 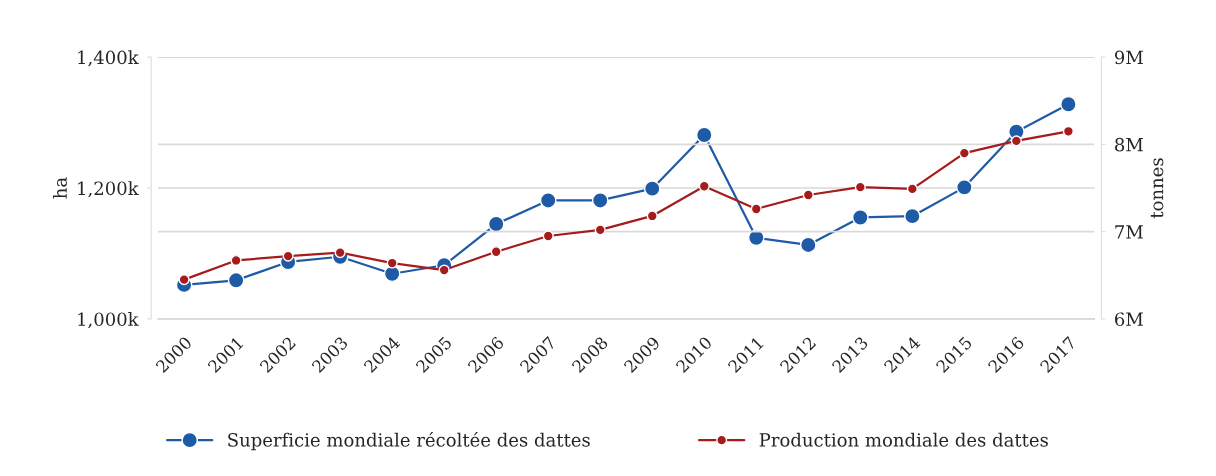 What do you see at coordinates (1157, 188) in the screenshot?
I see `y2-axis-title: tonnes` at bounding box center [1157, 188].